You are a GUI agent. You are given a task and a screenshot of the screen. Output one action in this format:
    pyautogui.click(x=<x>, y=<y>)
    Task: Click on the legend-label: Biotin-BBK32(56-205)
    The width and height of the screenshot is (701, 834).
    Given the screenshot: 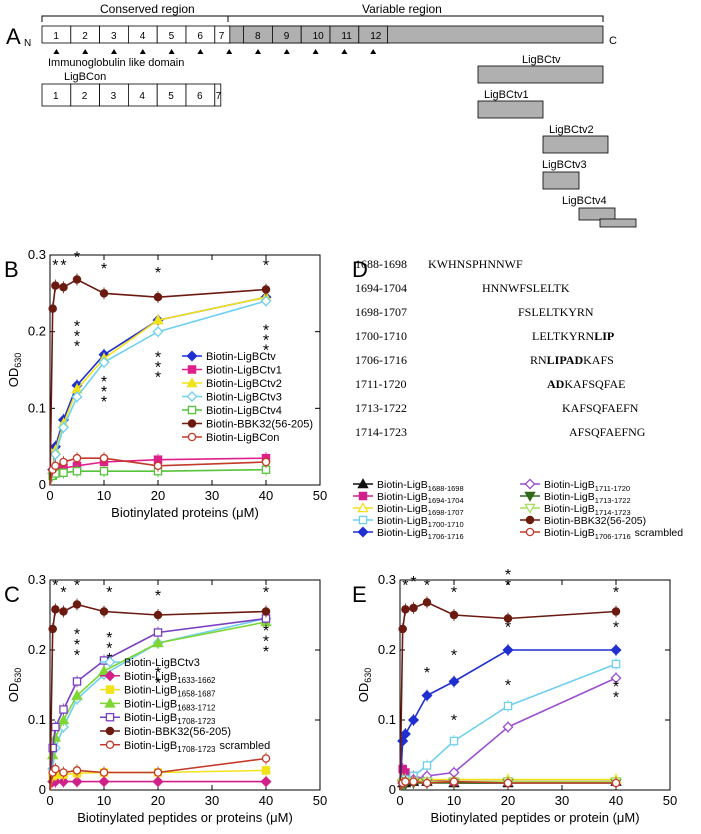 What is the action you would take?
    pyautogui.click(x=259, y=425)
    